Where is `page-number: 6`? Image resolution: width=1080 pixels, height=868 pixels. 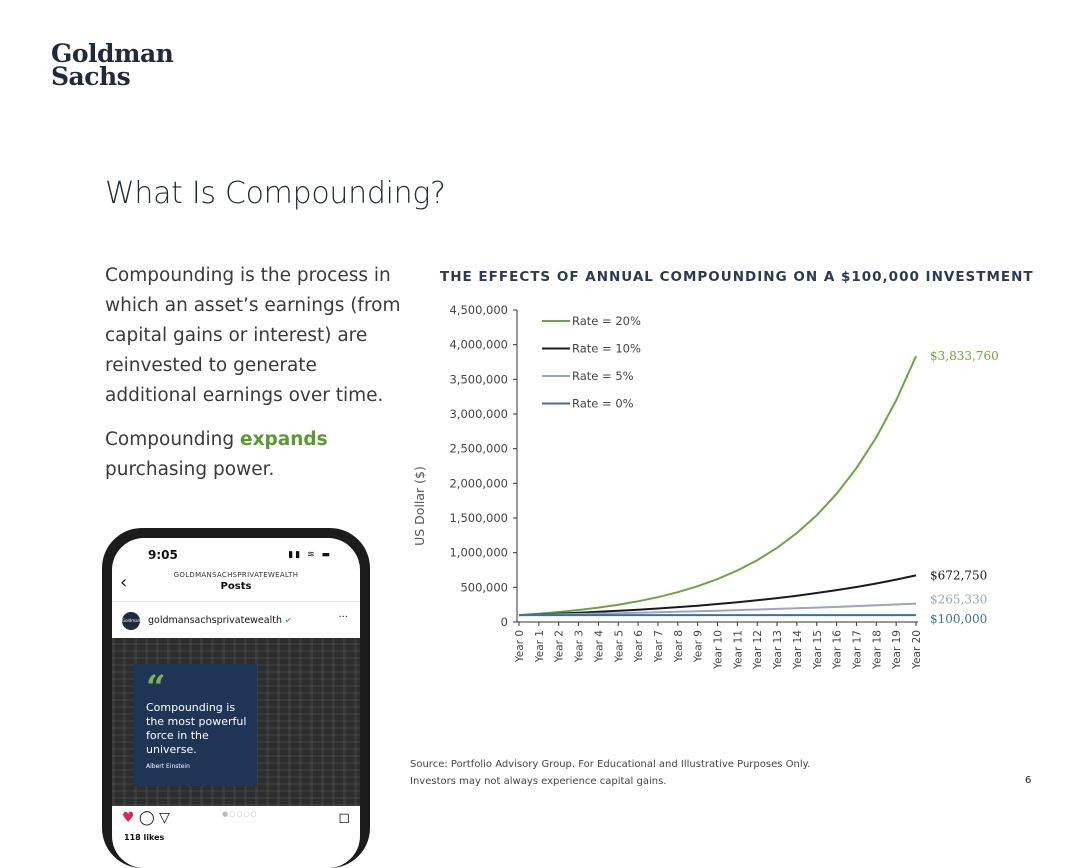 page-number: 6 is located at coordinates (1028, 780).